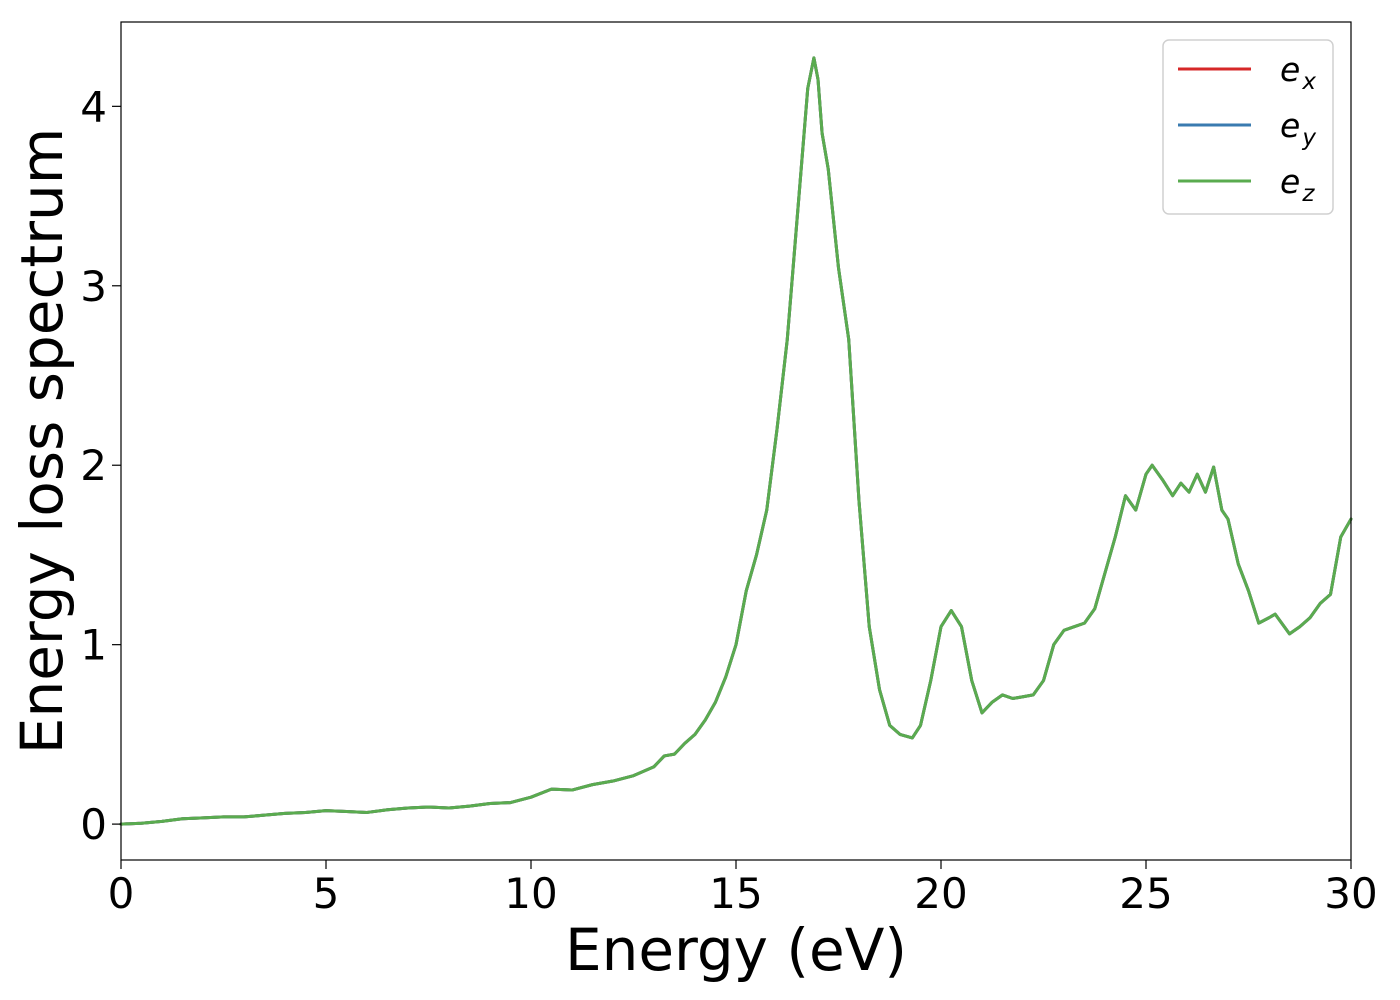 The width and height of the screenshot is (1400, 1000). Describe the element at coordinates (736, 950) in the screenshot. I see `x-axis-title: Energy (eV)` at that location.